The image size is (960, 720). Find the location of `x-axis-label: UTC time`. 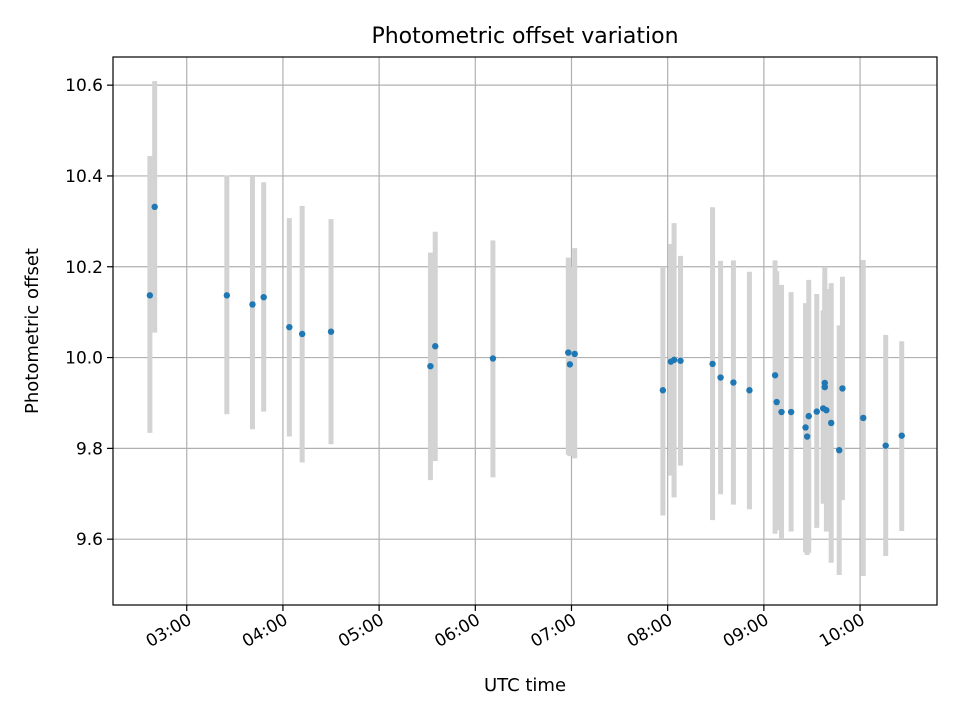

x-axis-label: UTC time is located at coordinates (525, 685).